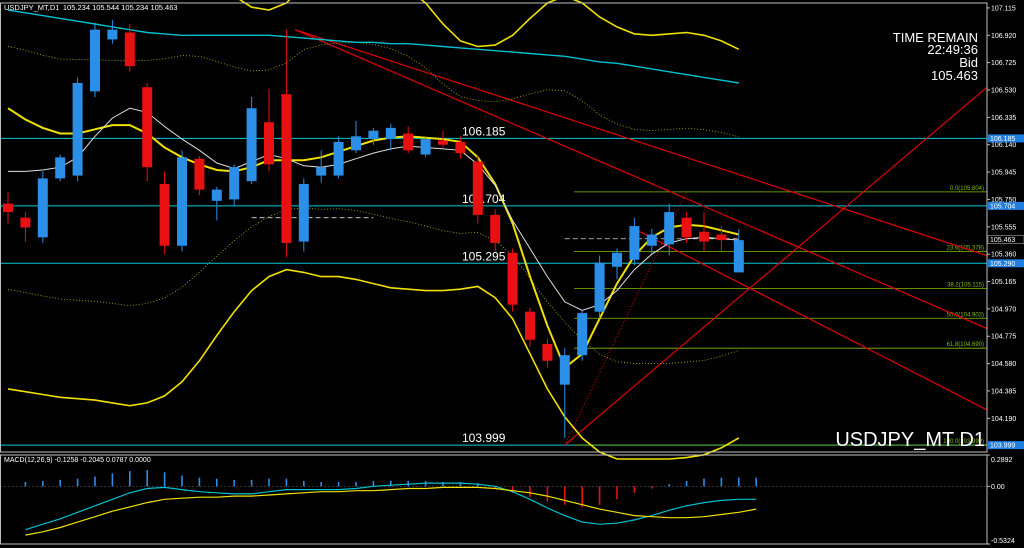  What do you see at coordinates (1003, 145) in the screenshot?
I see `price-tick-label: 106.140` at bounding box center [1003, 145].